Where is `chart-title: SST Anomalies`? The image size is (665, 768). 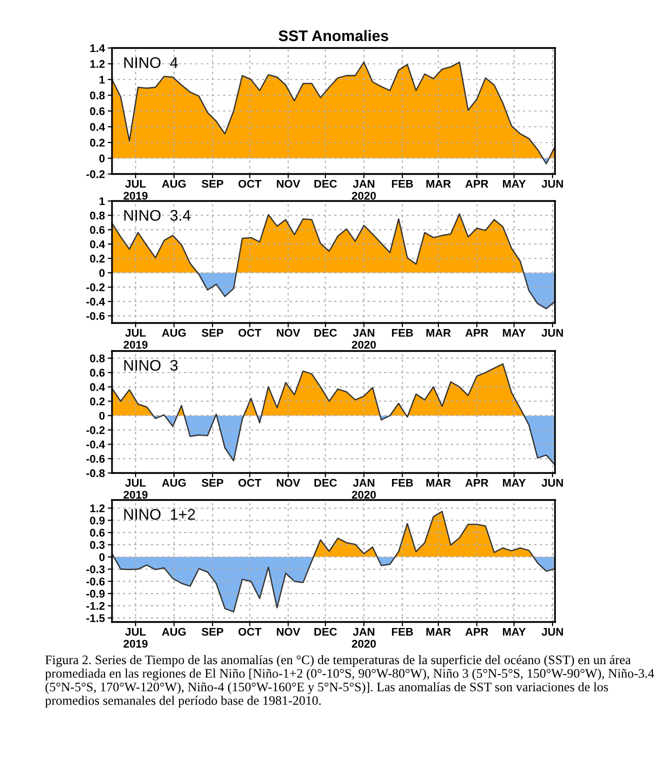
chart-title: SST Anomalies is located at coordinates (333, 36).